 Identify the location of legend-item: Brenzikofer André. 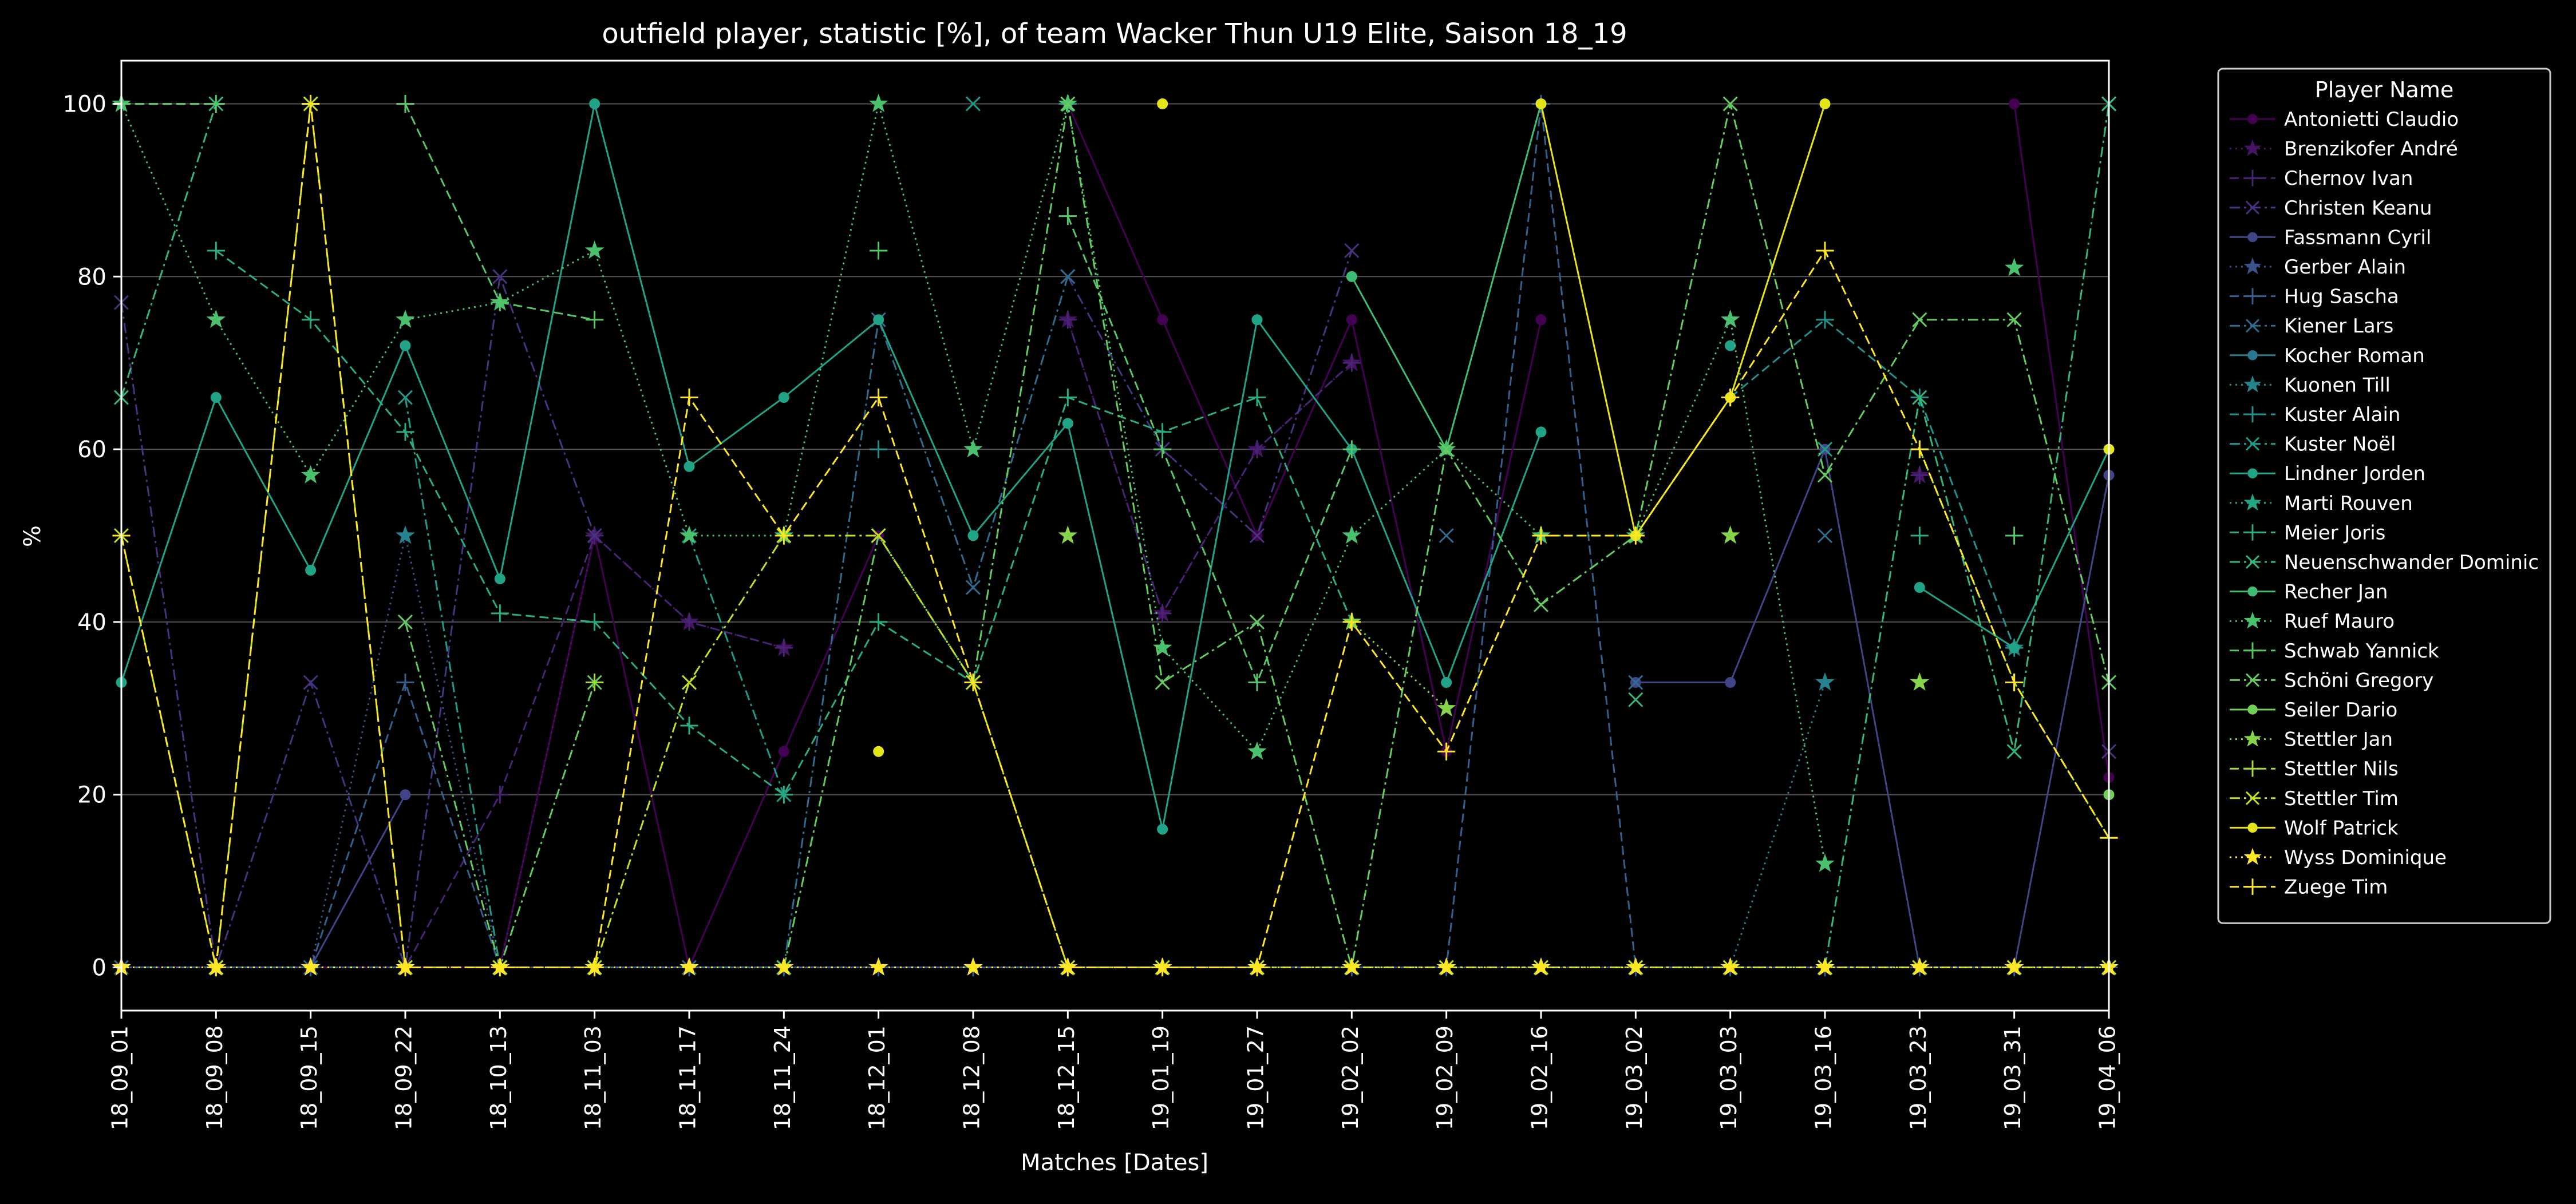
(2344, 149).